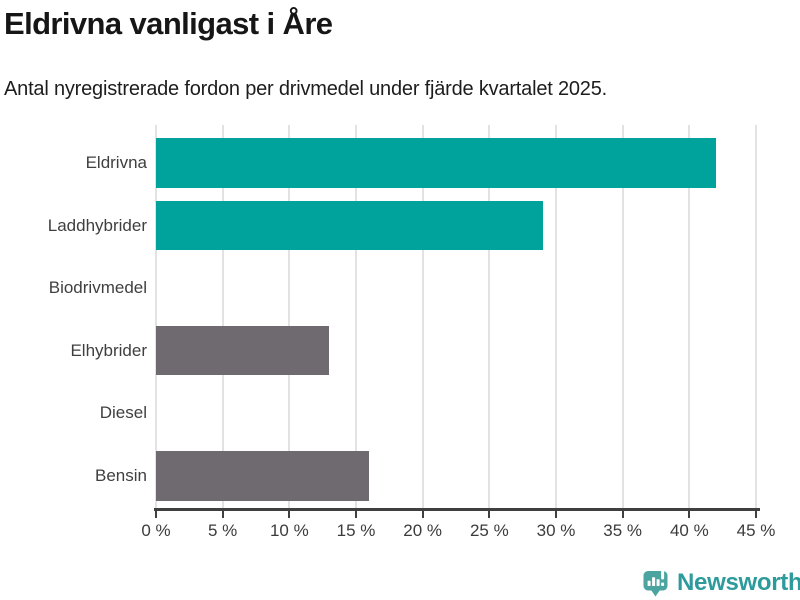  What do you see at coordinates (689, 530) in the screenshot?
I see `x-axis-tick-label: 40 %` at bounding box center [689, 530].